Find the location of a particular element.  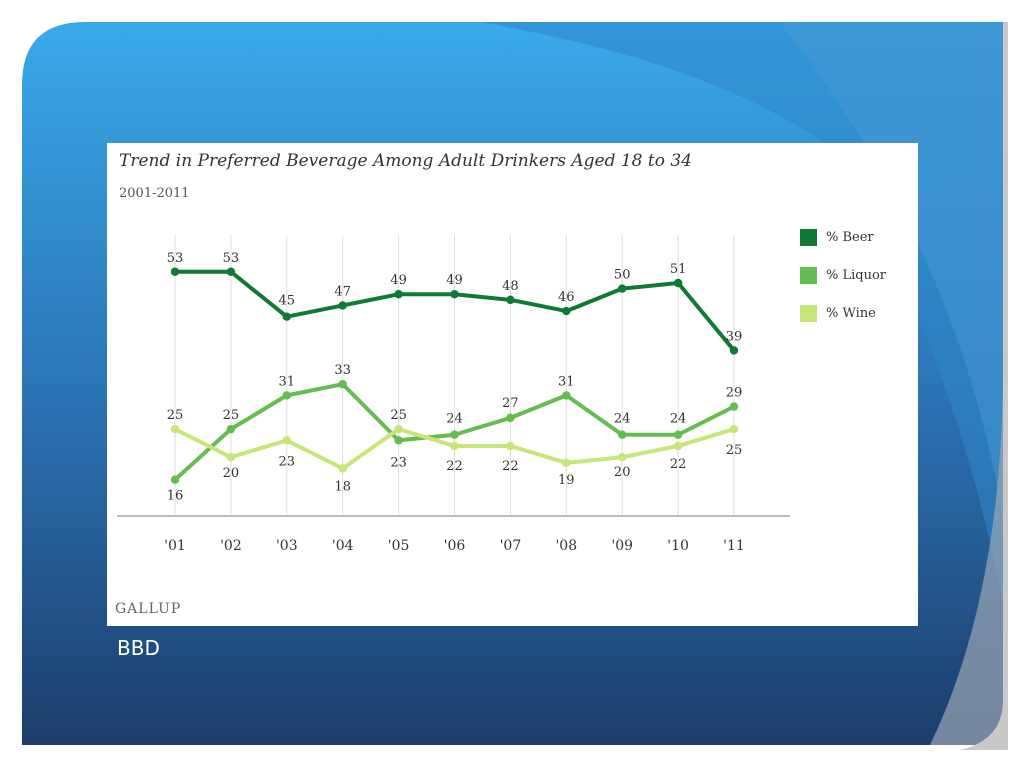

x-tick-label: '10 is located at coordinates (678, 546).